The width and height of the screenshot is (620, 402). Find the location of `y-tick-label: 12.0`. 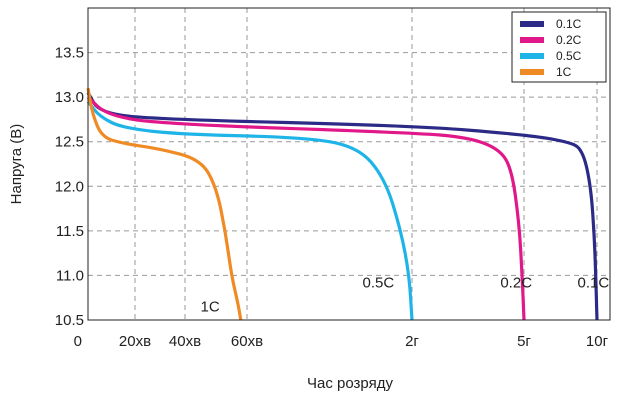

y-tick-label: 12.0 is located at coordinates (69, 186).